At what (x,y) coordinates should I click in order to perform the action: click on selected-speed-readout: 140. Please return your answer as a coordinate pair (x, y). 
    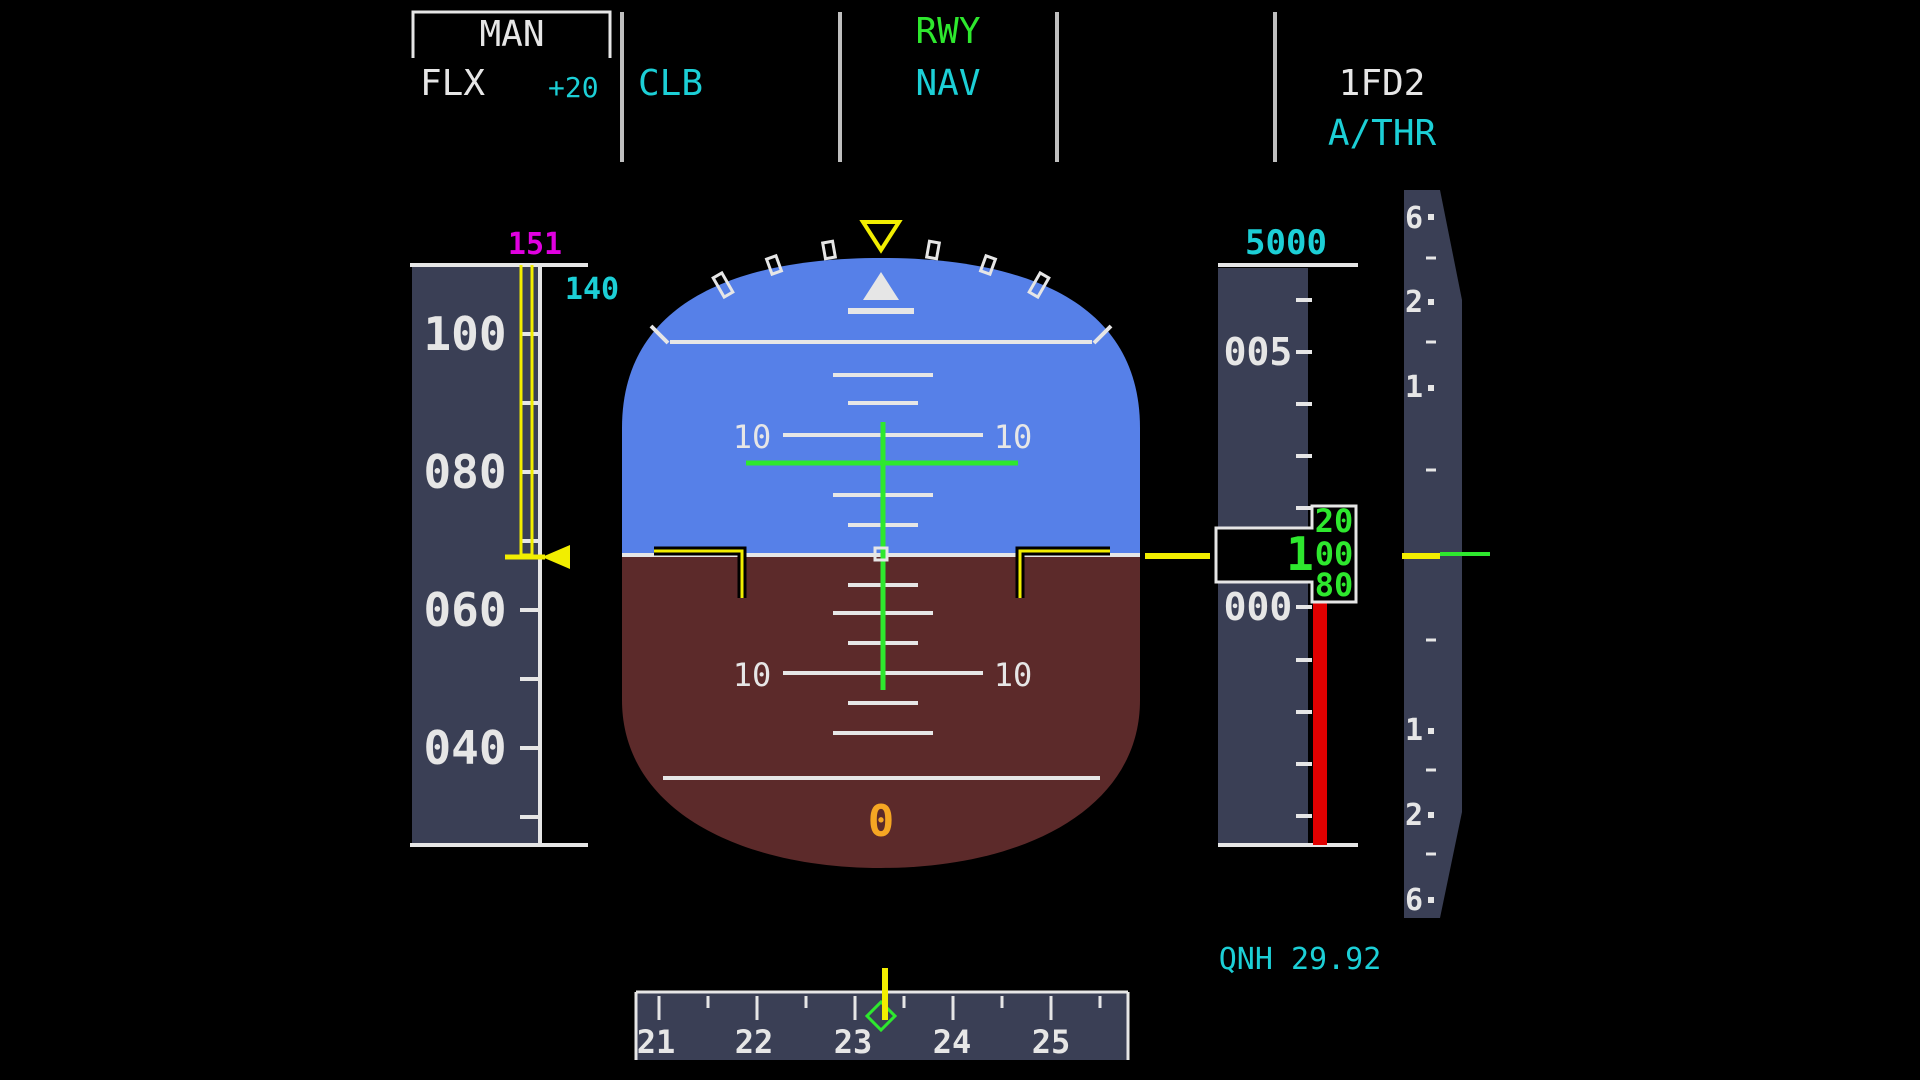
    Looking at the image, I should click on (592, 289).